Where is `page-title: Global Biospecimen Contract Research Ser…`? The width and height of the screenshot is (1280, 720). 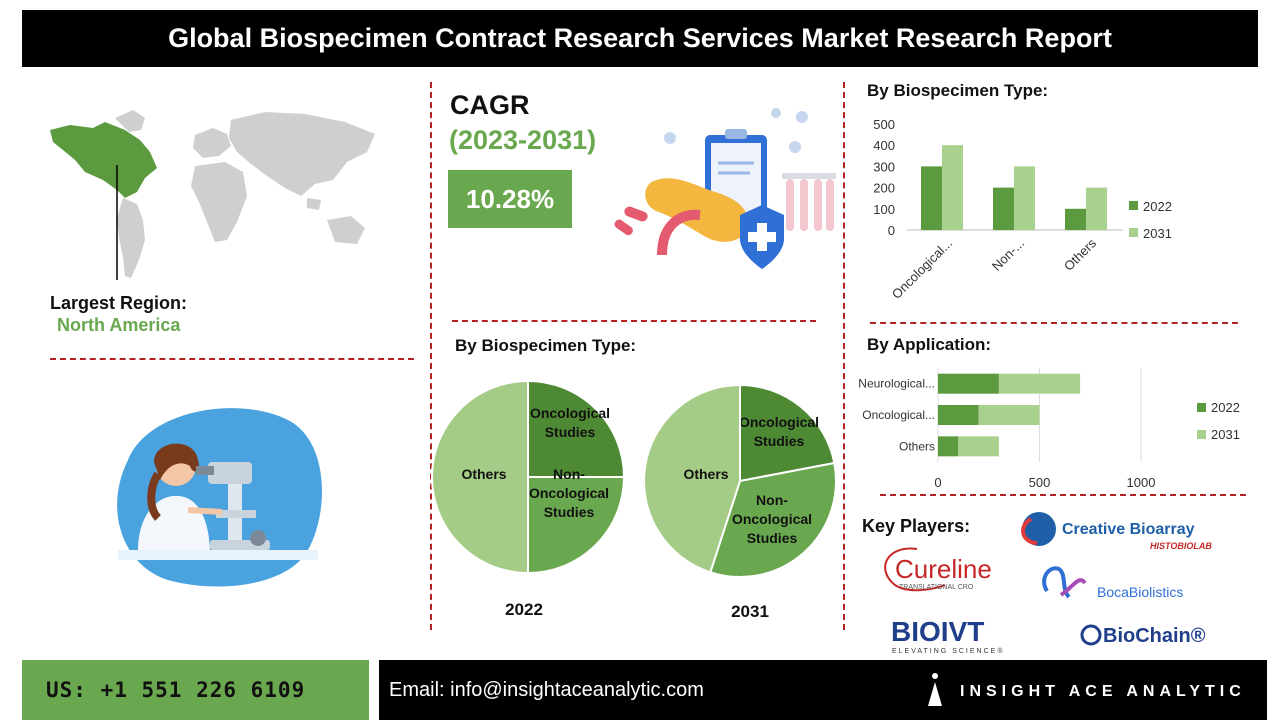 page-title: Global Biospecimen Contract Research Ser… is located at coordinates (640, 38).